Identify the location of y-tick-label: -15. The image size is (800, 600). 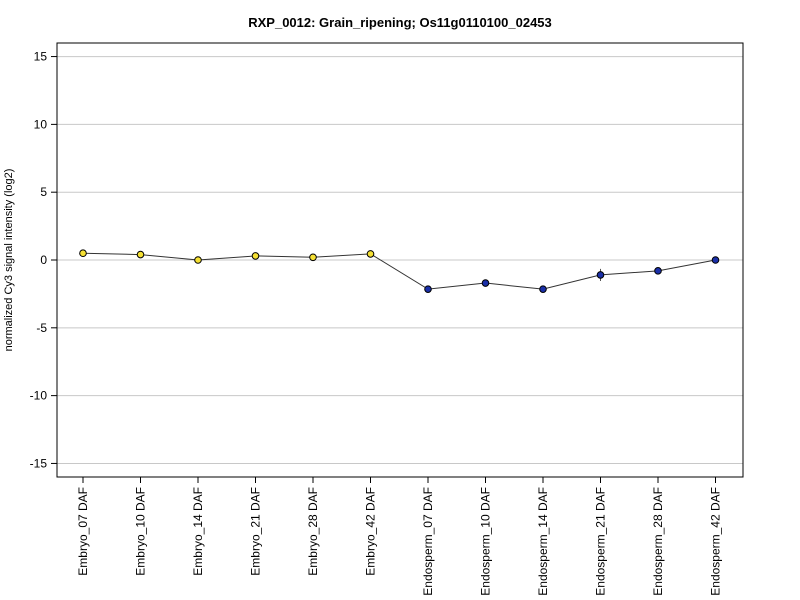
(39, 463).